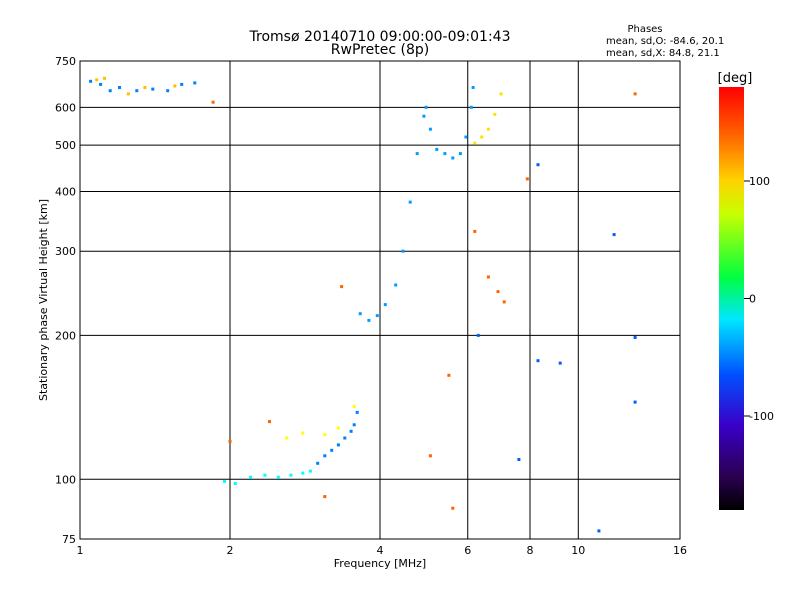  What do you see at coordinates (380, 563) in the screenshot?
I see `x-axis-label: Frequency [MHz]` at bounding box center [380, 563].